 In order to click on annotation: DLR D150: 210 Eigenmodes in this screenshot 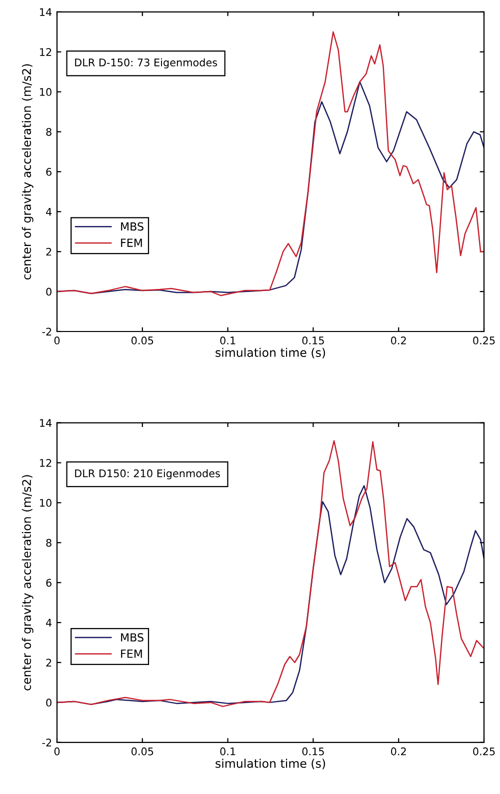, I will do `click(147, 474)`.